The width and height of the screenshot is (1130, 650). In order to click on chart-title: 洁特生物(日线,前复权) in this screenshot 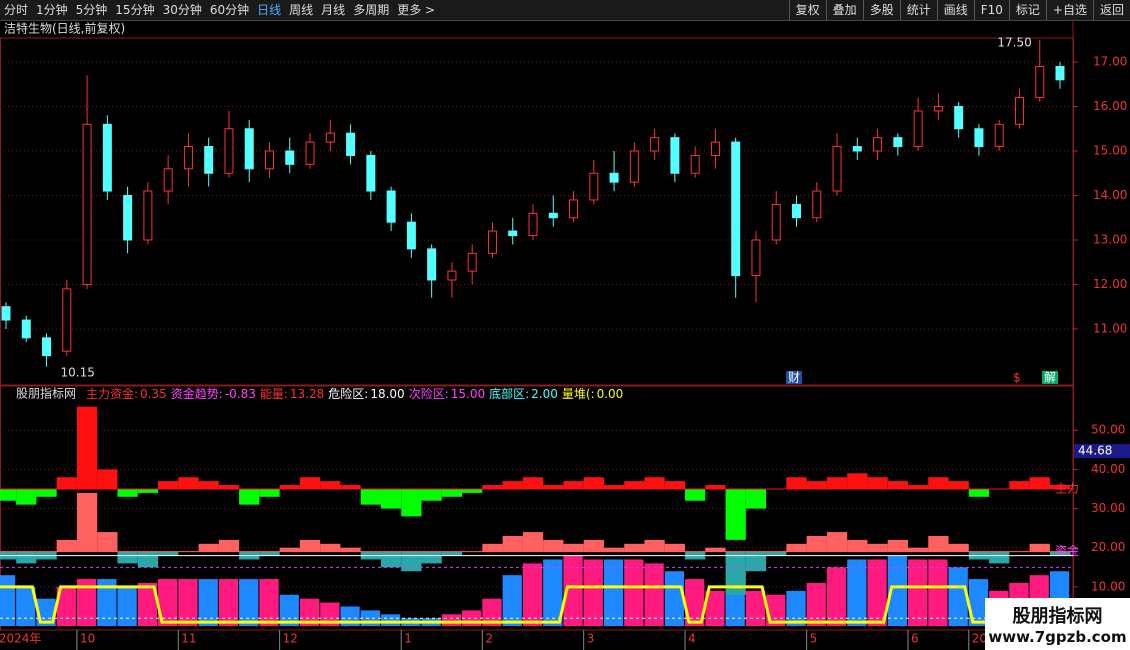, I will do `click(64, 28)`.